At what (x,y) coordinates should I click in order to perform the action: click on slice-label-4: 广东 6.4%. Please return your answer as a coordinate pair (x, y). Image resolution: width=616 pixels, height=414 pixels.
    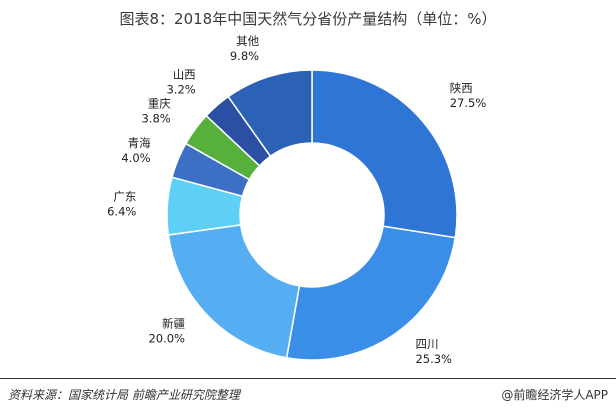
    Looking at the image, I should click on (121, 203).